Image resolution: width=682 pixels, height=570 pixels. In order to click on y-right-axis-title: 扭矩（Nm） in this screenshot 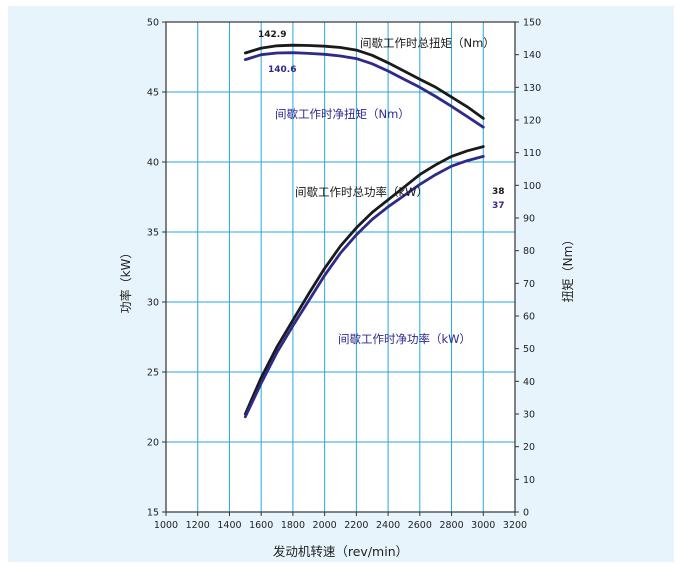, I will do `click(568, 268)`.